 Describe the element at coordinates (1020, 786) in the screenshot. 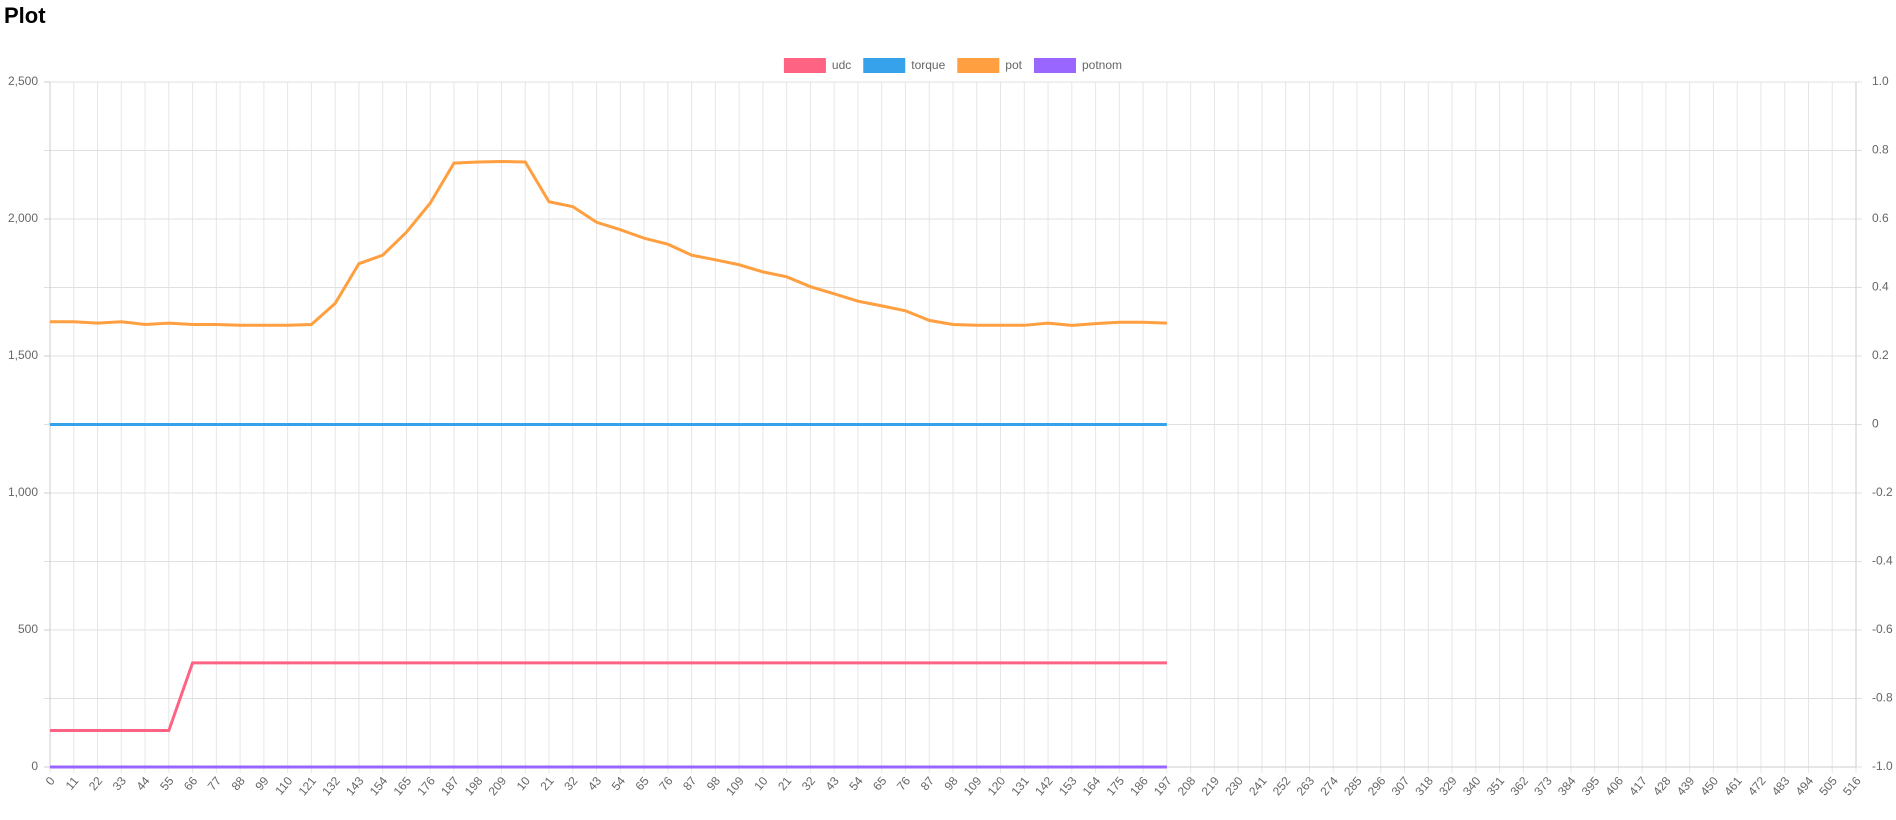

I see `x-tick-label: 131` at that location.